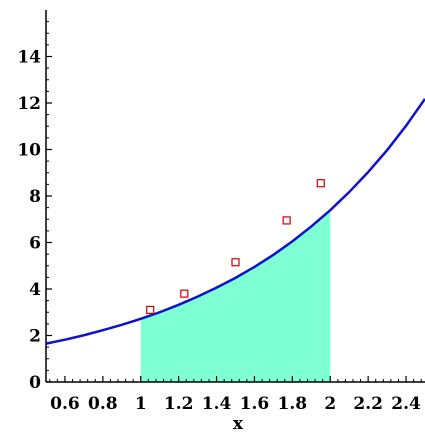 The image size is (425, 432). I want to click on y-tick-label: 12, so click(29, 104).